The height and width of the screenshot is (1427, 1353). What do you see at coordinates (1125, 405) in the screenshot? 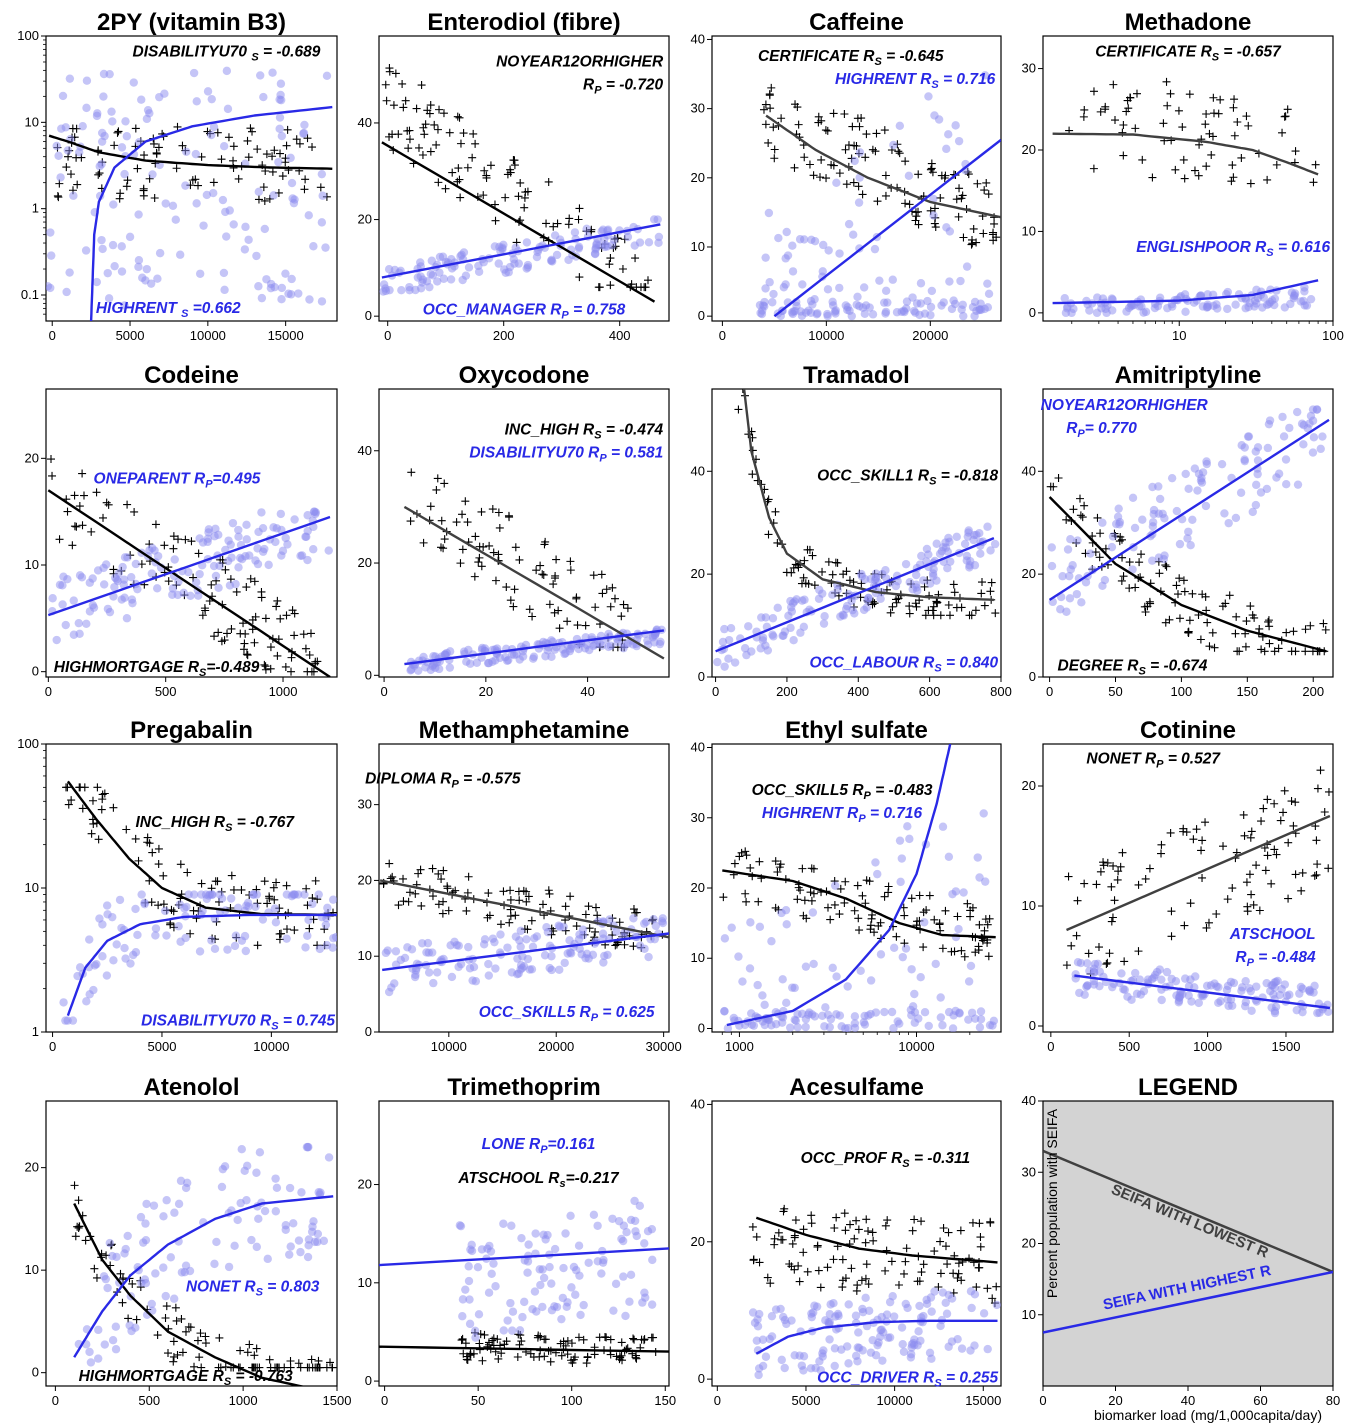
I see `annotation-text: NOYEAR12ORHIGHER` at bounding box center [1125, 405].